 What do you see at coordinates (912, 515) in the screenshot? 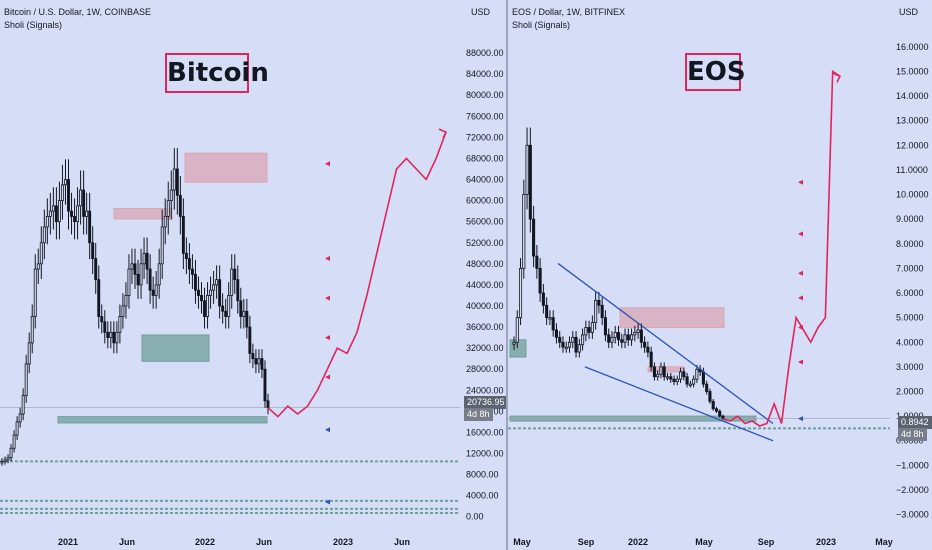
I see `y-tick-label: −3.0000` at bounding box center [912, 515].